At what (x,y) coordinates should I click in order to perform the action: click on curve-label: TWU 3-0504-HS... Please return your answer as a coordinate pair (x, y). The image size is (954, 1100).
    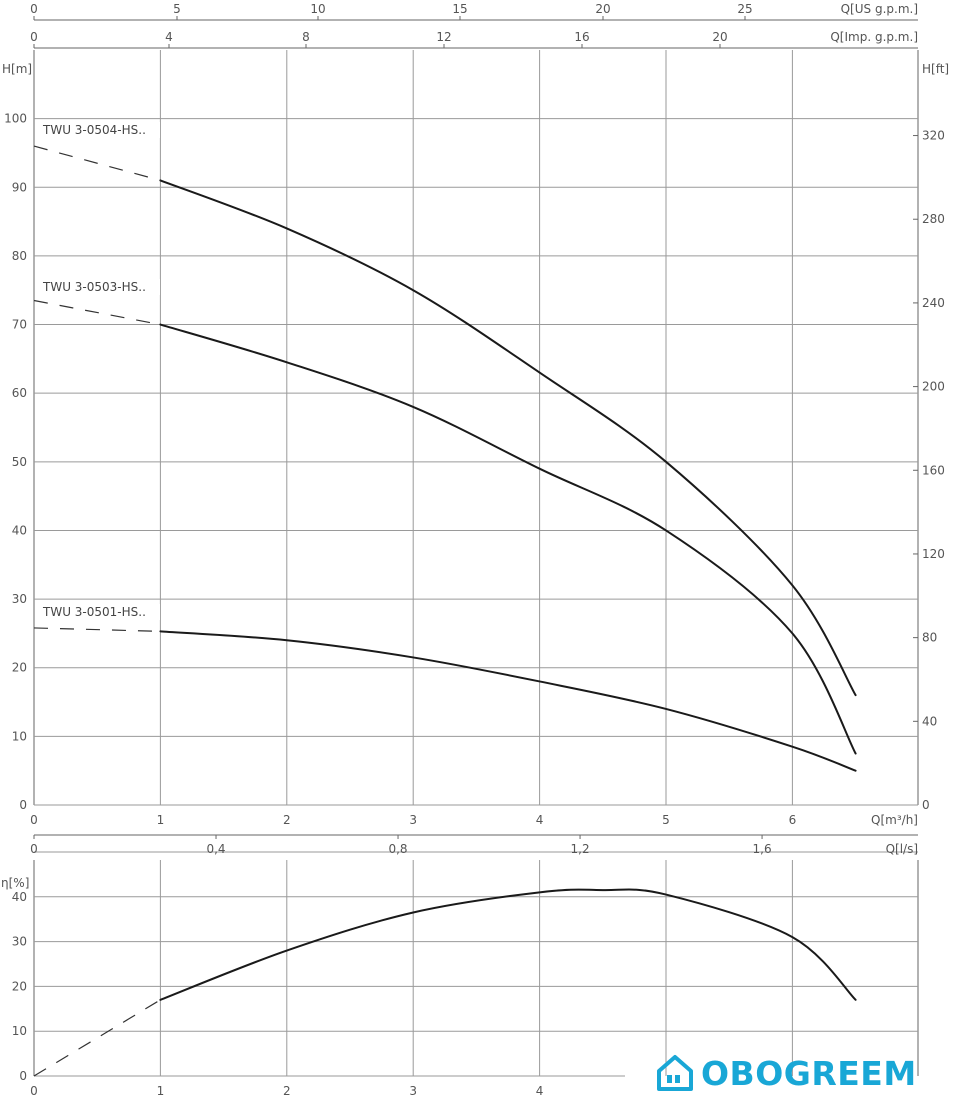
    Looking at the image, I should click on (94, 130).